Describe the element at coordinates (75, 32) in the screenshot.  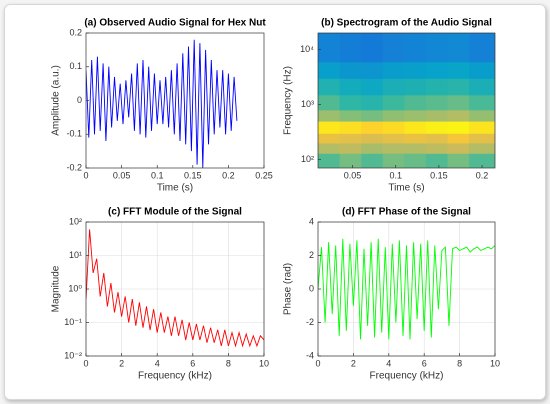
I see `y-tick-label: 0.2` at that location.